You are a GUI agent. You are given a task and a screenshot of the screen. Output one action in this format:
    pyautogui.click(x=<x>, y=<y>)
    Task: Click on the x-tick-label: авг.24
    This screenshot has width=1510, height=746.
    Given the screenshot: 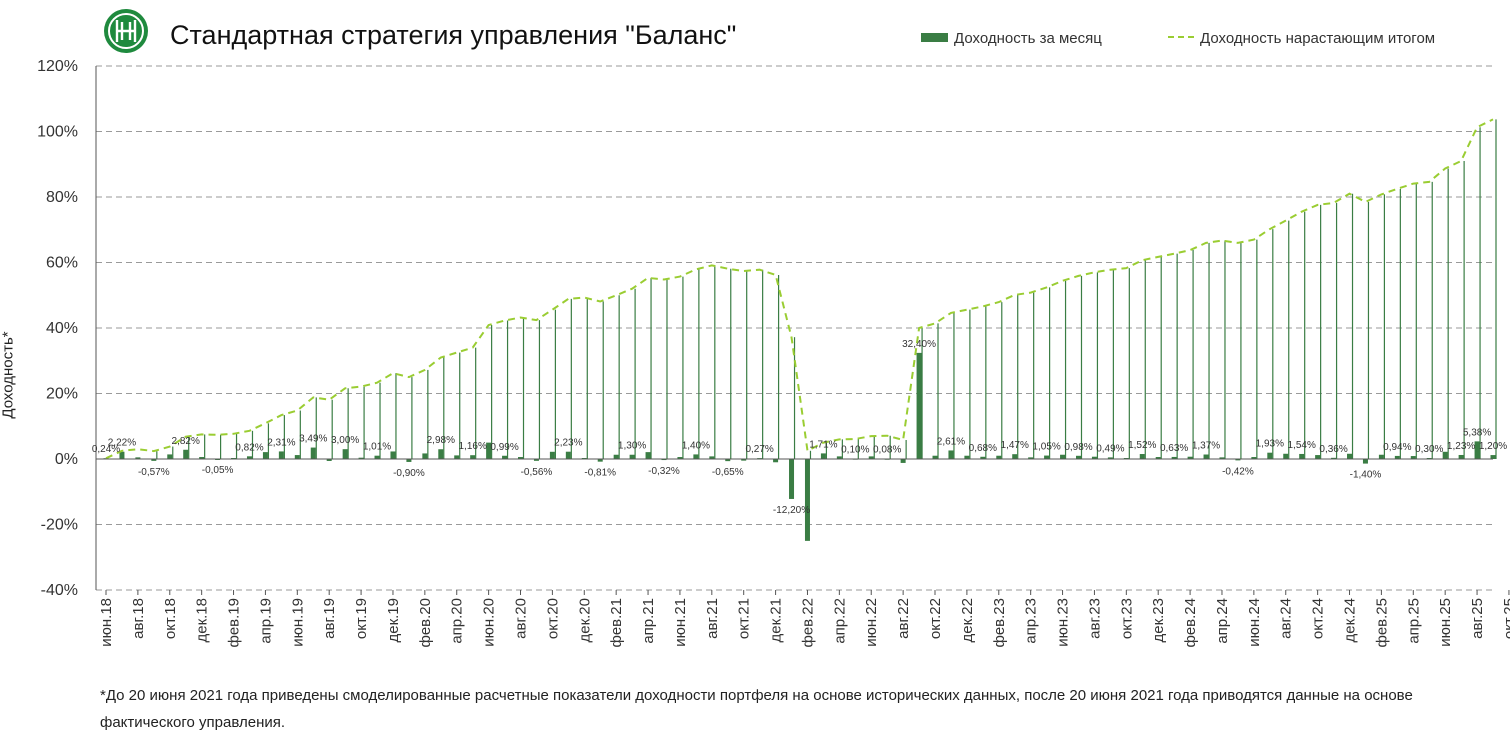 What is the action you would take?
    pyautogui.click(x=1286, y=618)
    